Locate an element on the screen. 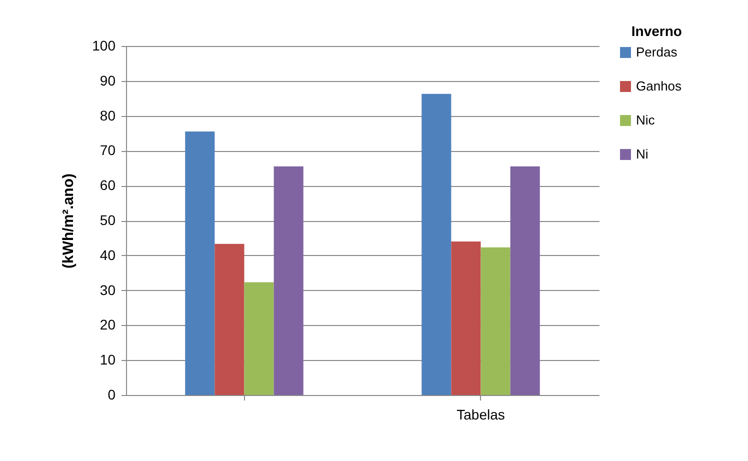  y-tick-label: 0 is located at coordinates (112, 394).